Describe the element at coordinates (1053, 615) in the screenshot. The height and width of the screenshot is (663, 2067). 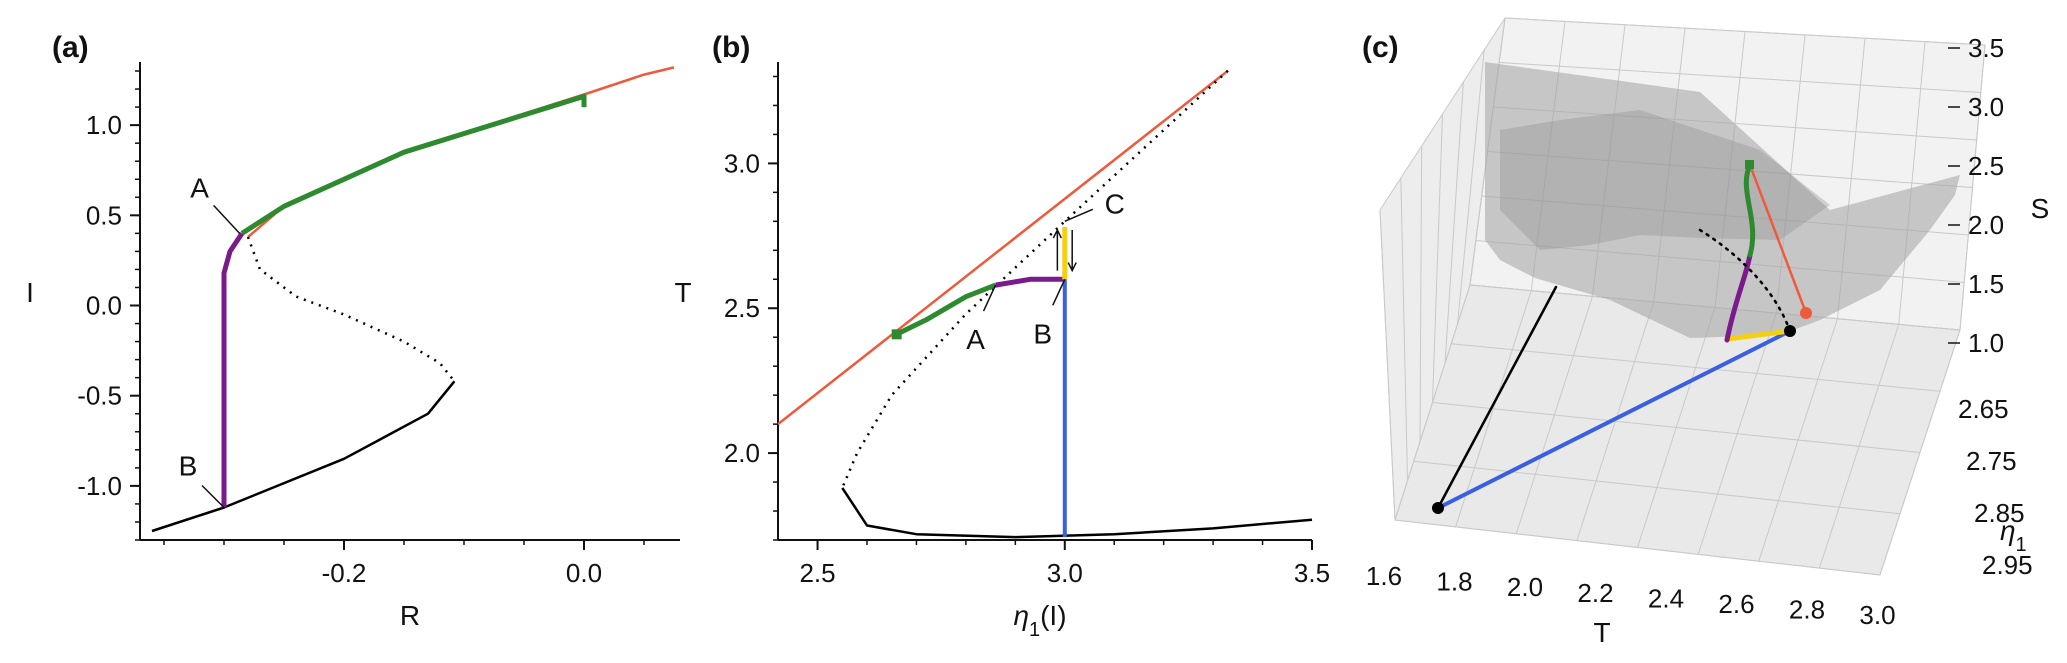
I see `panel-b-x-label-tail: (I)` at that location.